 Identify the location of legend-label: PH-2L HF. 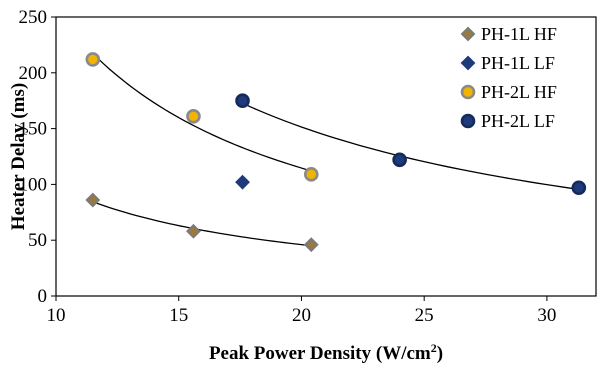
(519, 92).